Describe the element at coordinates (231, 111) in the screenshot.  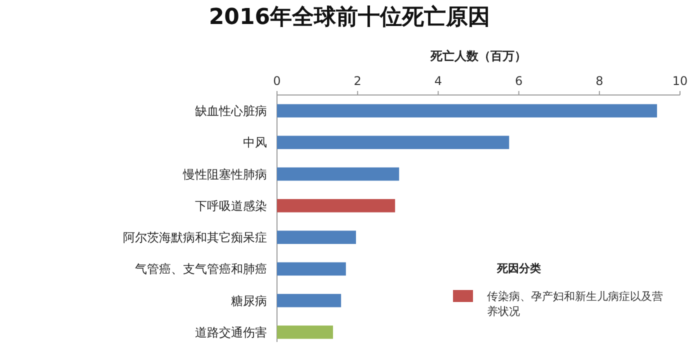
I see `y-tick-label: 缺血性心脏病` at that location.